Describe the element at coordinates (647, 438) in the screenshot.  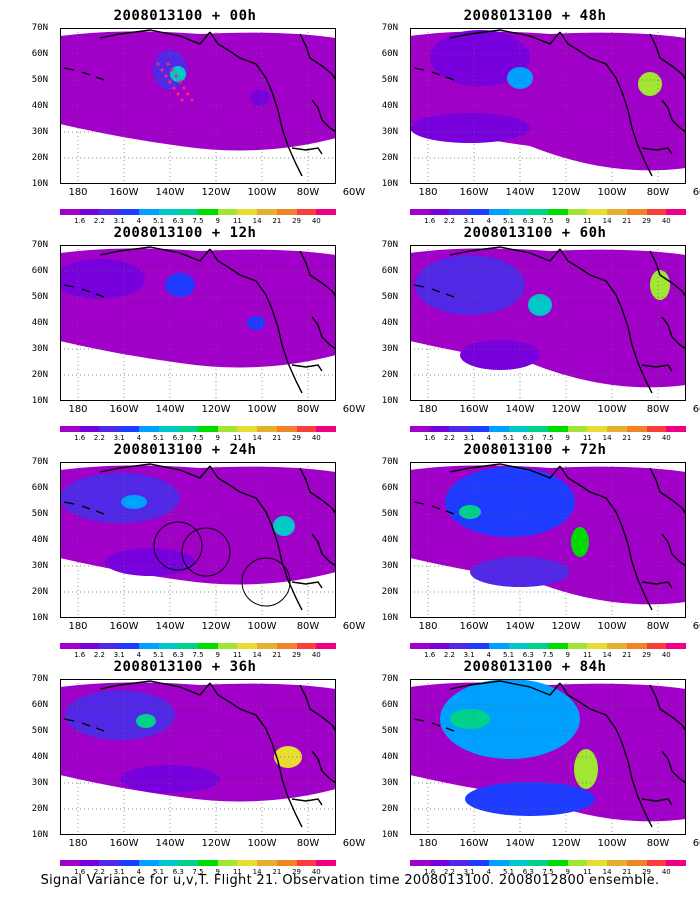
I see `colorbar-label: 29` at that location.